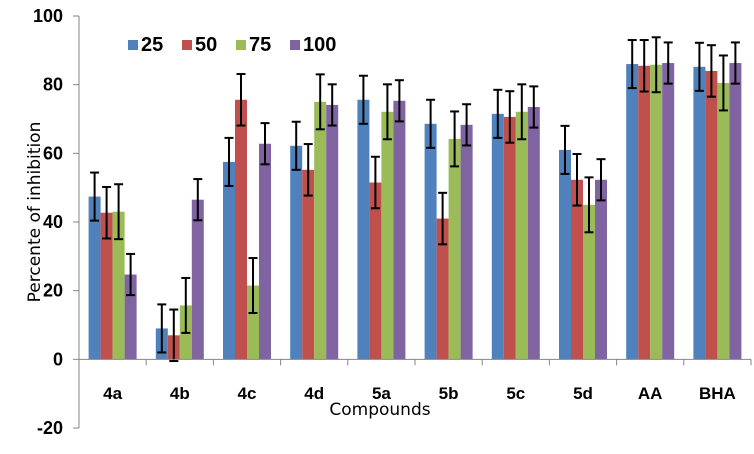  I want to click on legend-label: 25, so click(152, 45).